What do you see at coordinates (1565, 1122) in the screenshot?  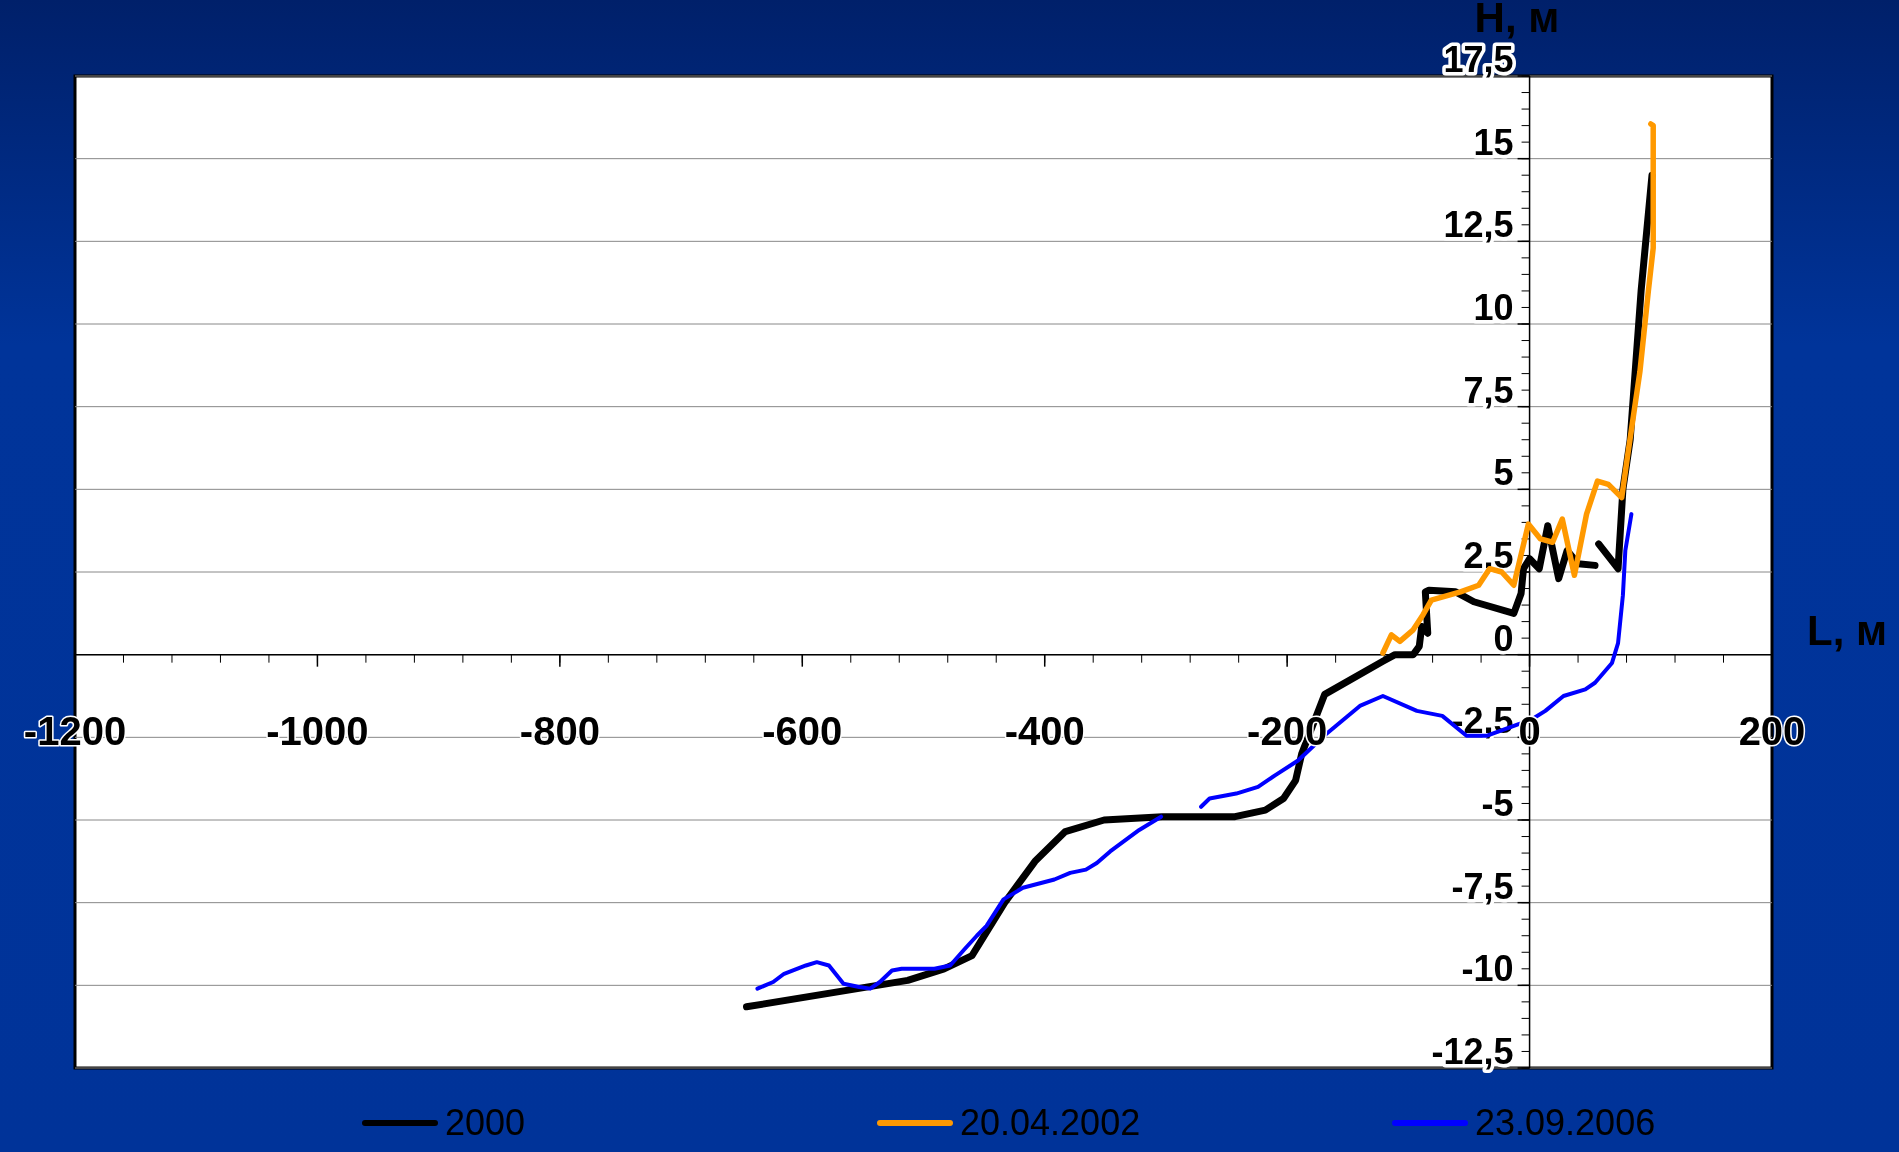 I see `legend-label: 23.09.2006` at bounding box center [1565, 1122].